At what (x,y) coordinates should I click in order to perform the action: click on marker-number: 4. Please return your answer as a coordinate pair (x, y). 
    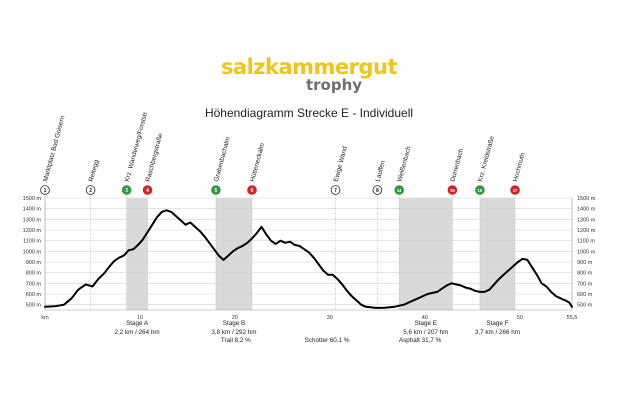
    Looking at the image, I should click on (147, 191).